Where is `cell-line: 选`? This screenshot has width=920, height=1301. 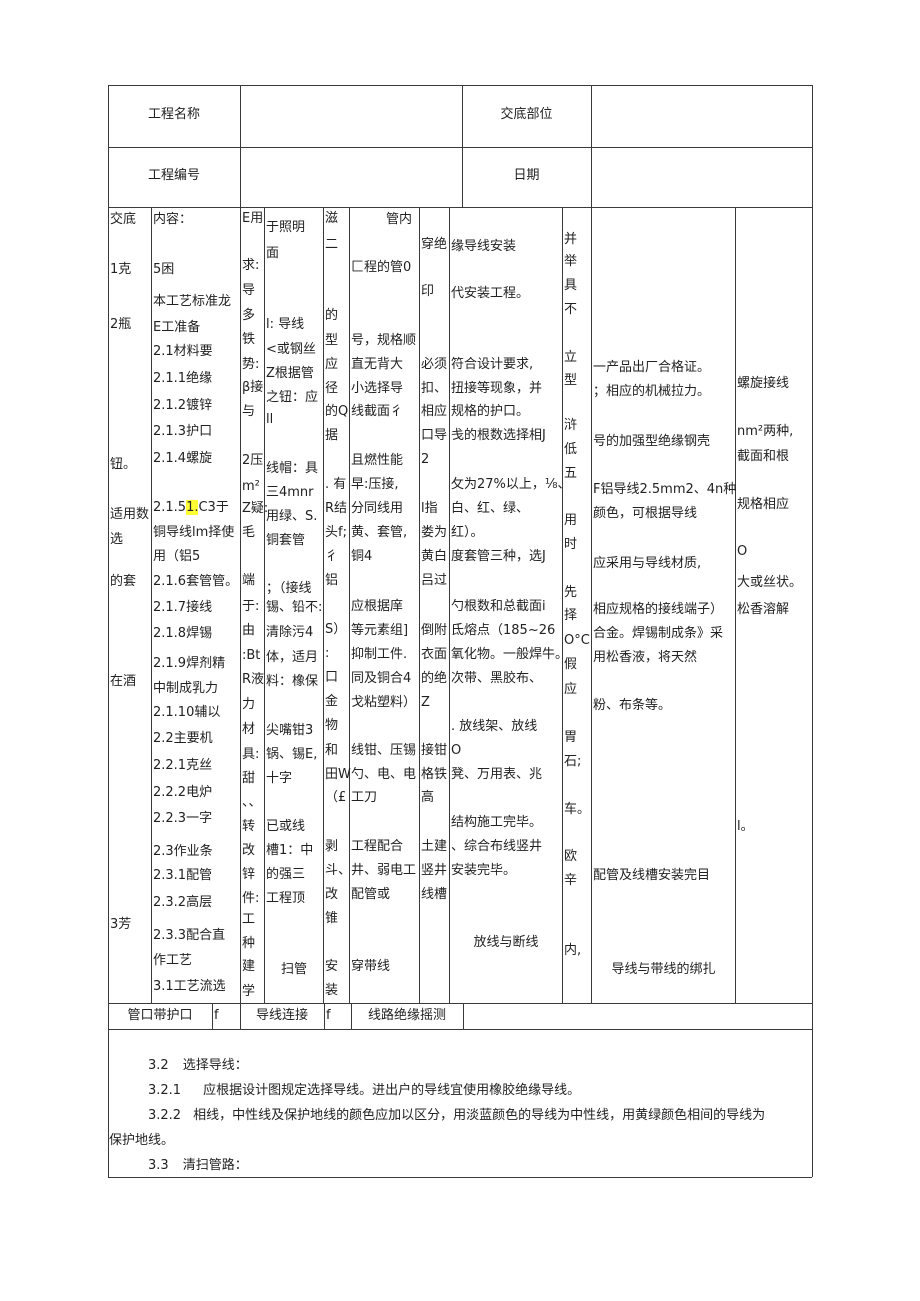
cell-line: 选 is located at coordinates (117, 539).